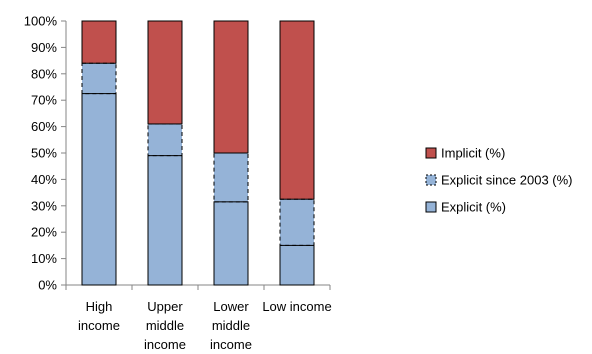  What do you see at coordinates (473, 153) in the screenshot?
I see `legend-label: Implicit (%)` at bounding box center [473, 153].